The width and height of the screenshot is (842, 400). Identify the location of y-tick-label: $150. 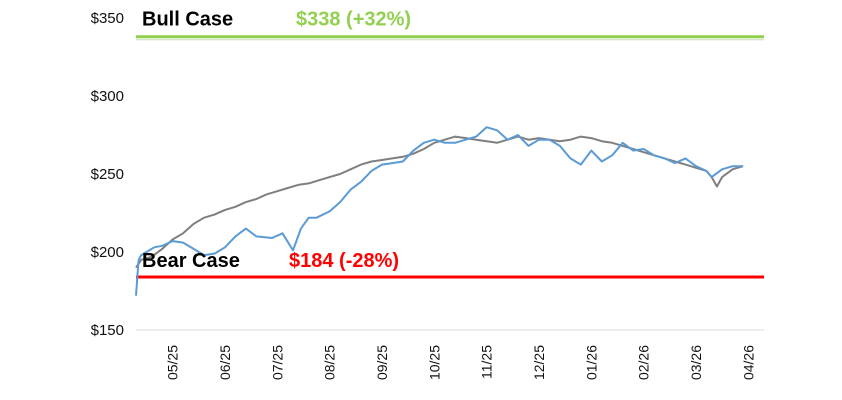
(107, 330).